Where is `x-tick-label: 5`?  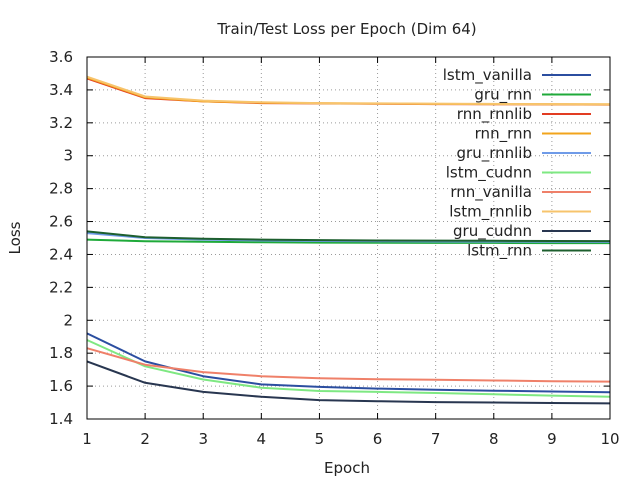 x-tick-label: 5 is located at coordinates (320, 439).